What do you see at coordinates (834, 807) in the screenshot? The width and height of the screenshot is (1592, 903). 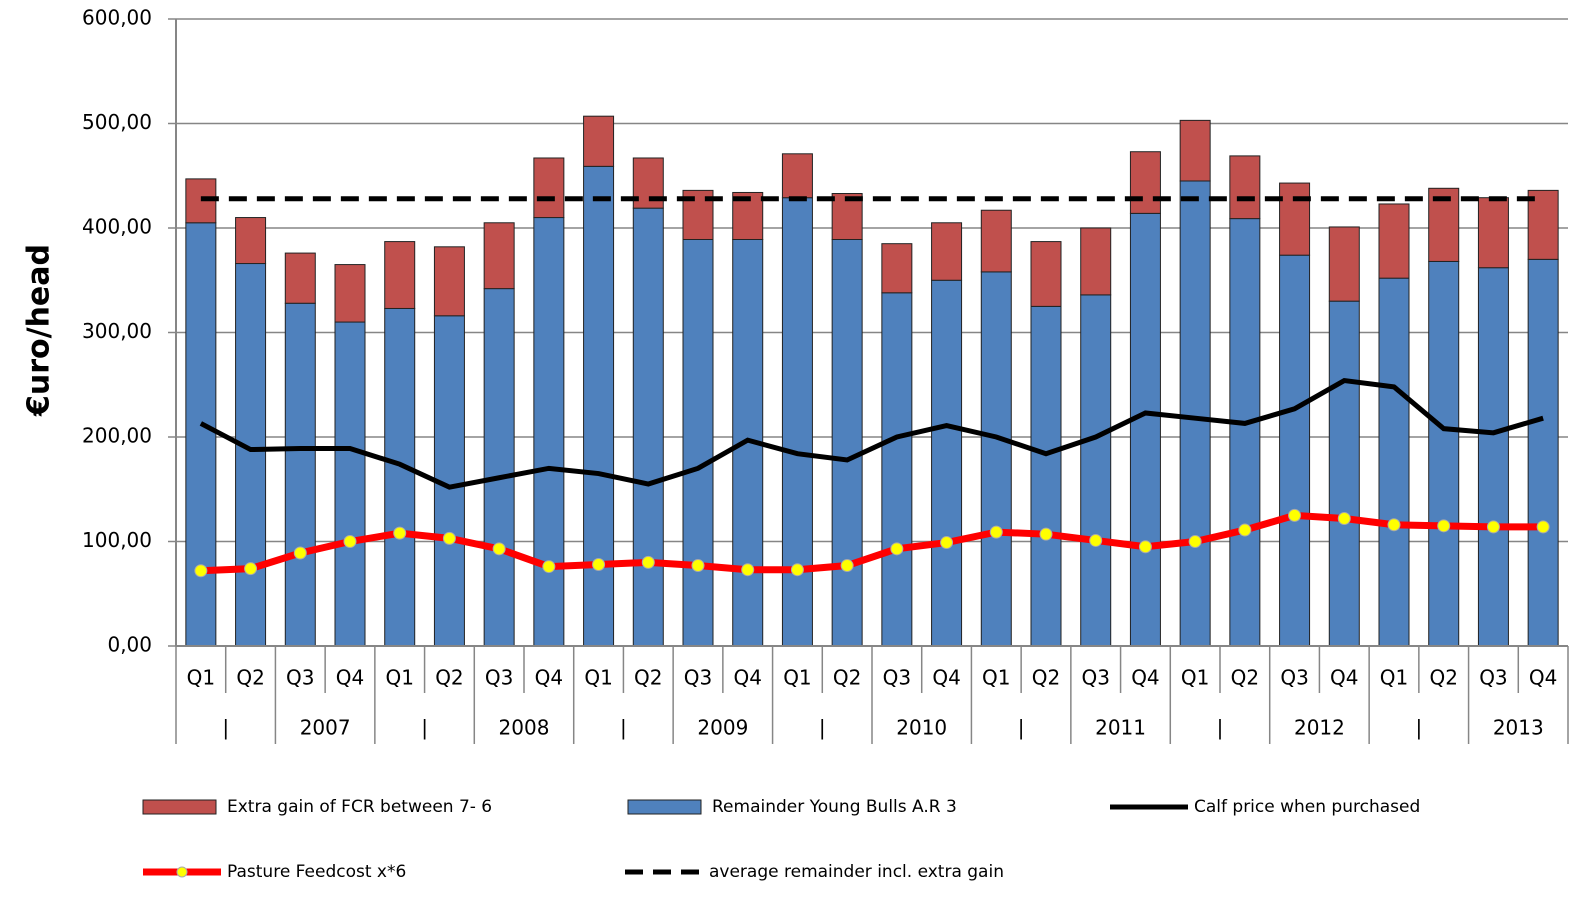 I see `legend-label: Remainder Young Bulls A.R 3` at bounding box center [834, 807].